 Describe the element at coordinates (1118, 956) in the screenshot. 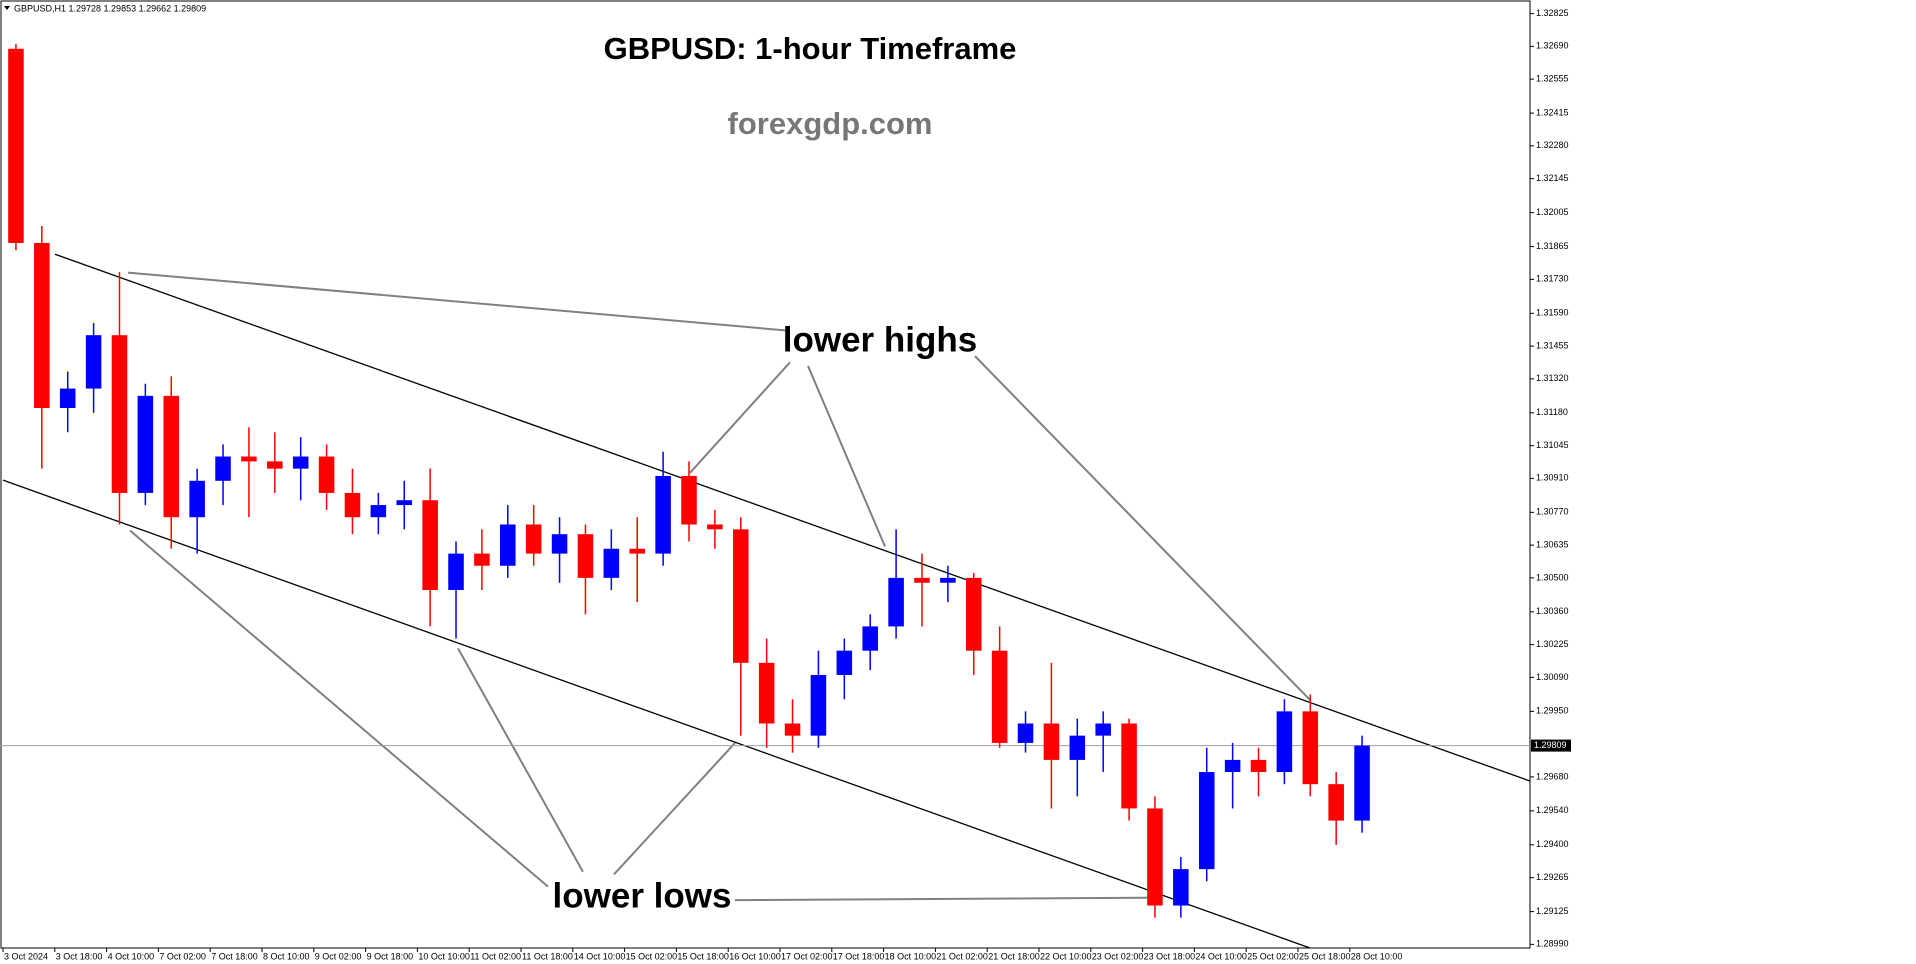

I see `x-tick-label: 23 Oct 02:00` at that location.